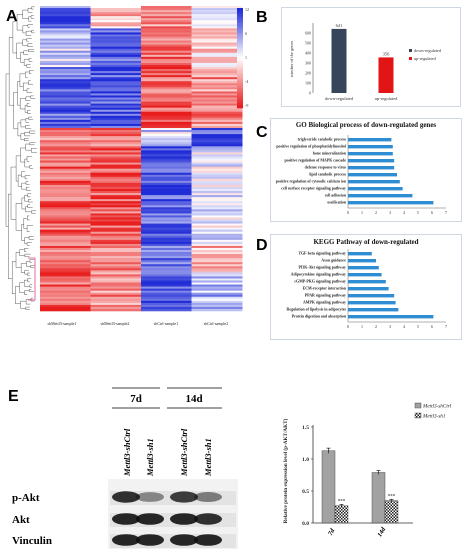 The width and height of the screenshot is (467, 555). What do you see at coordinates (247, 9) in the screenshot?
I see `color-scale-tick: 12` at bounding box center [247, 9].